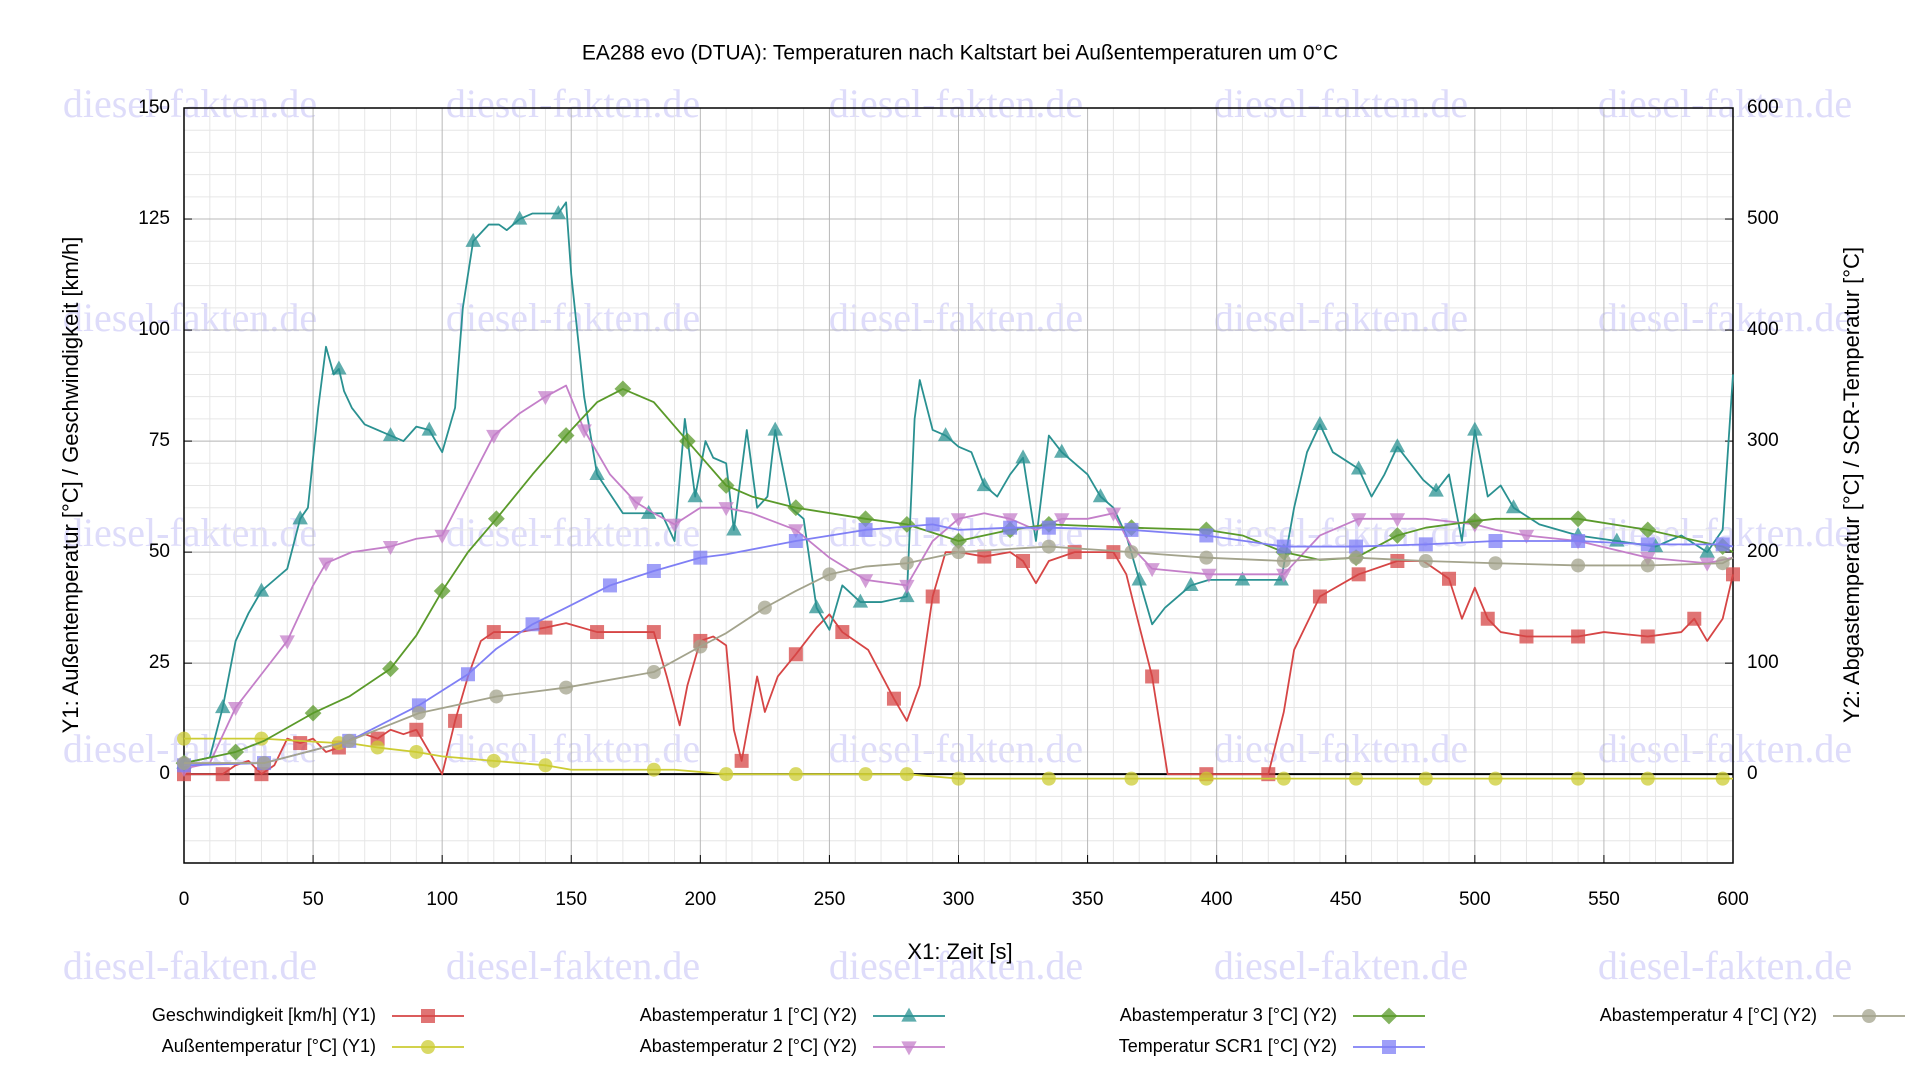 This screenshot has width=1920, height=1080. I want to click on x-tick-label: 350, so click(1088, 899).